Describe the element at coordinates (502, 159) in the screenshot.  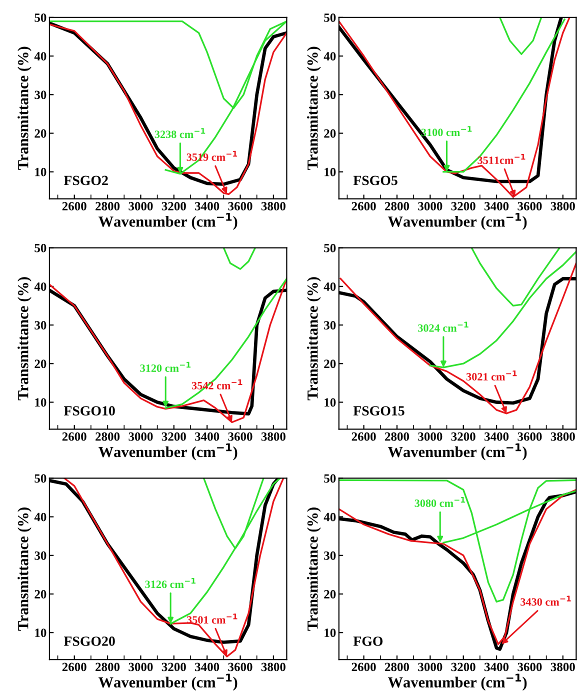
I see `annotation: 3511cm$^{−1}$` at that location.